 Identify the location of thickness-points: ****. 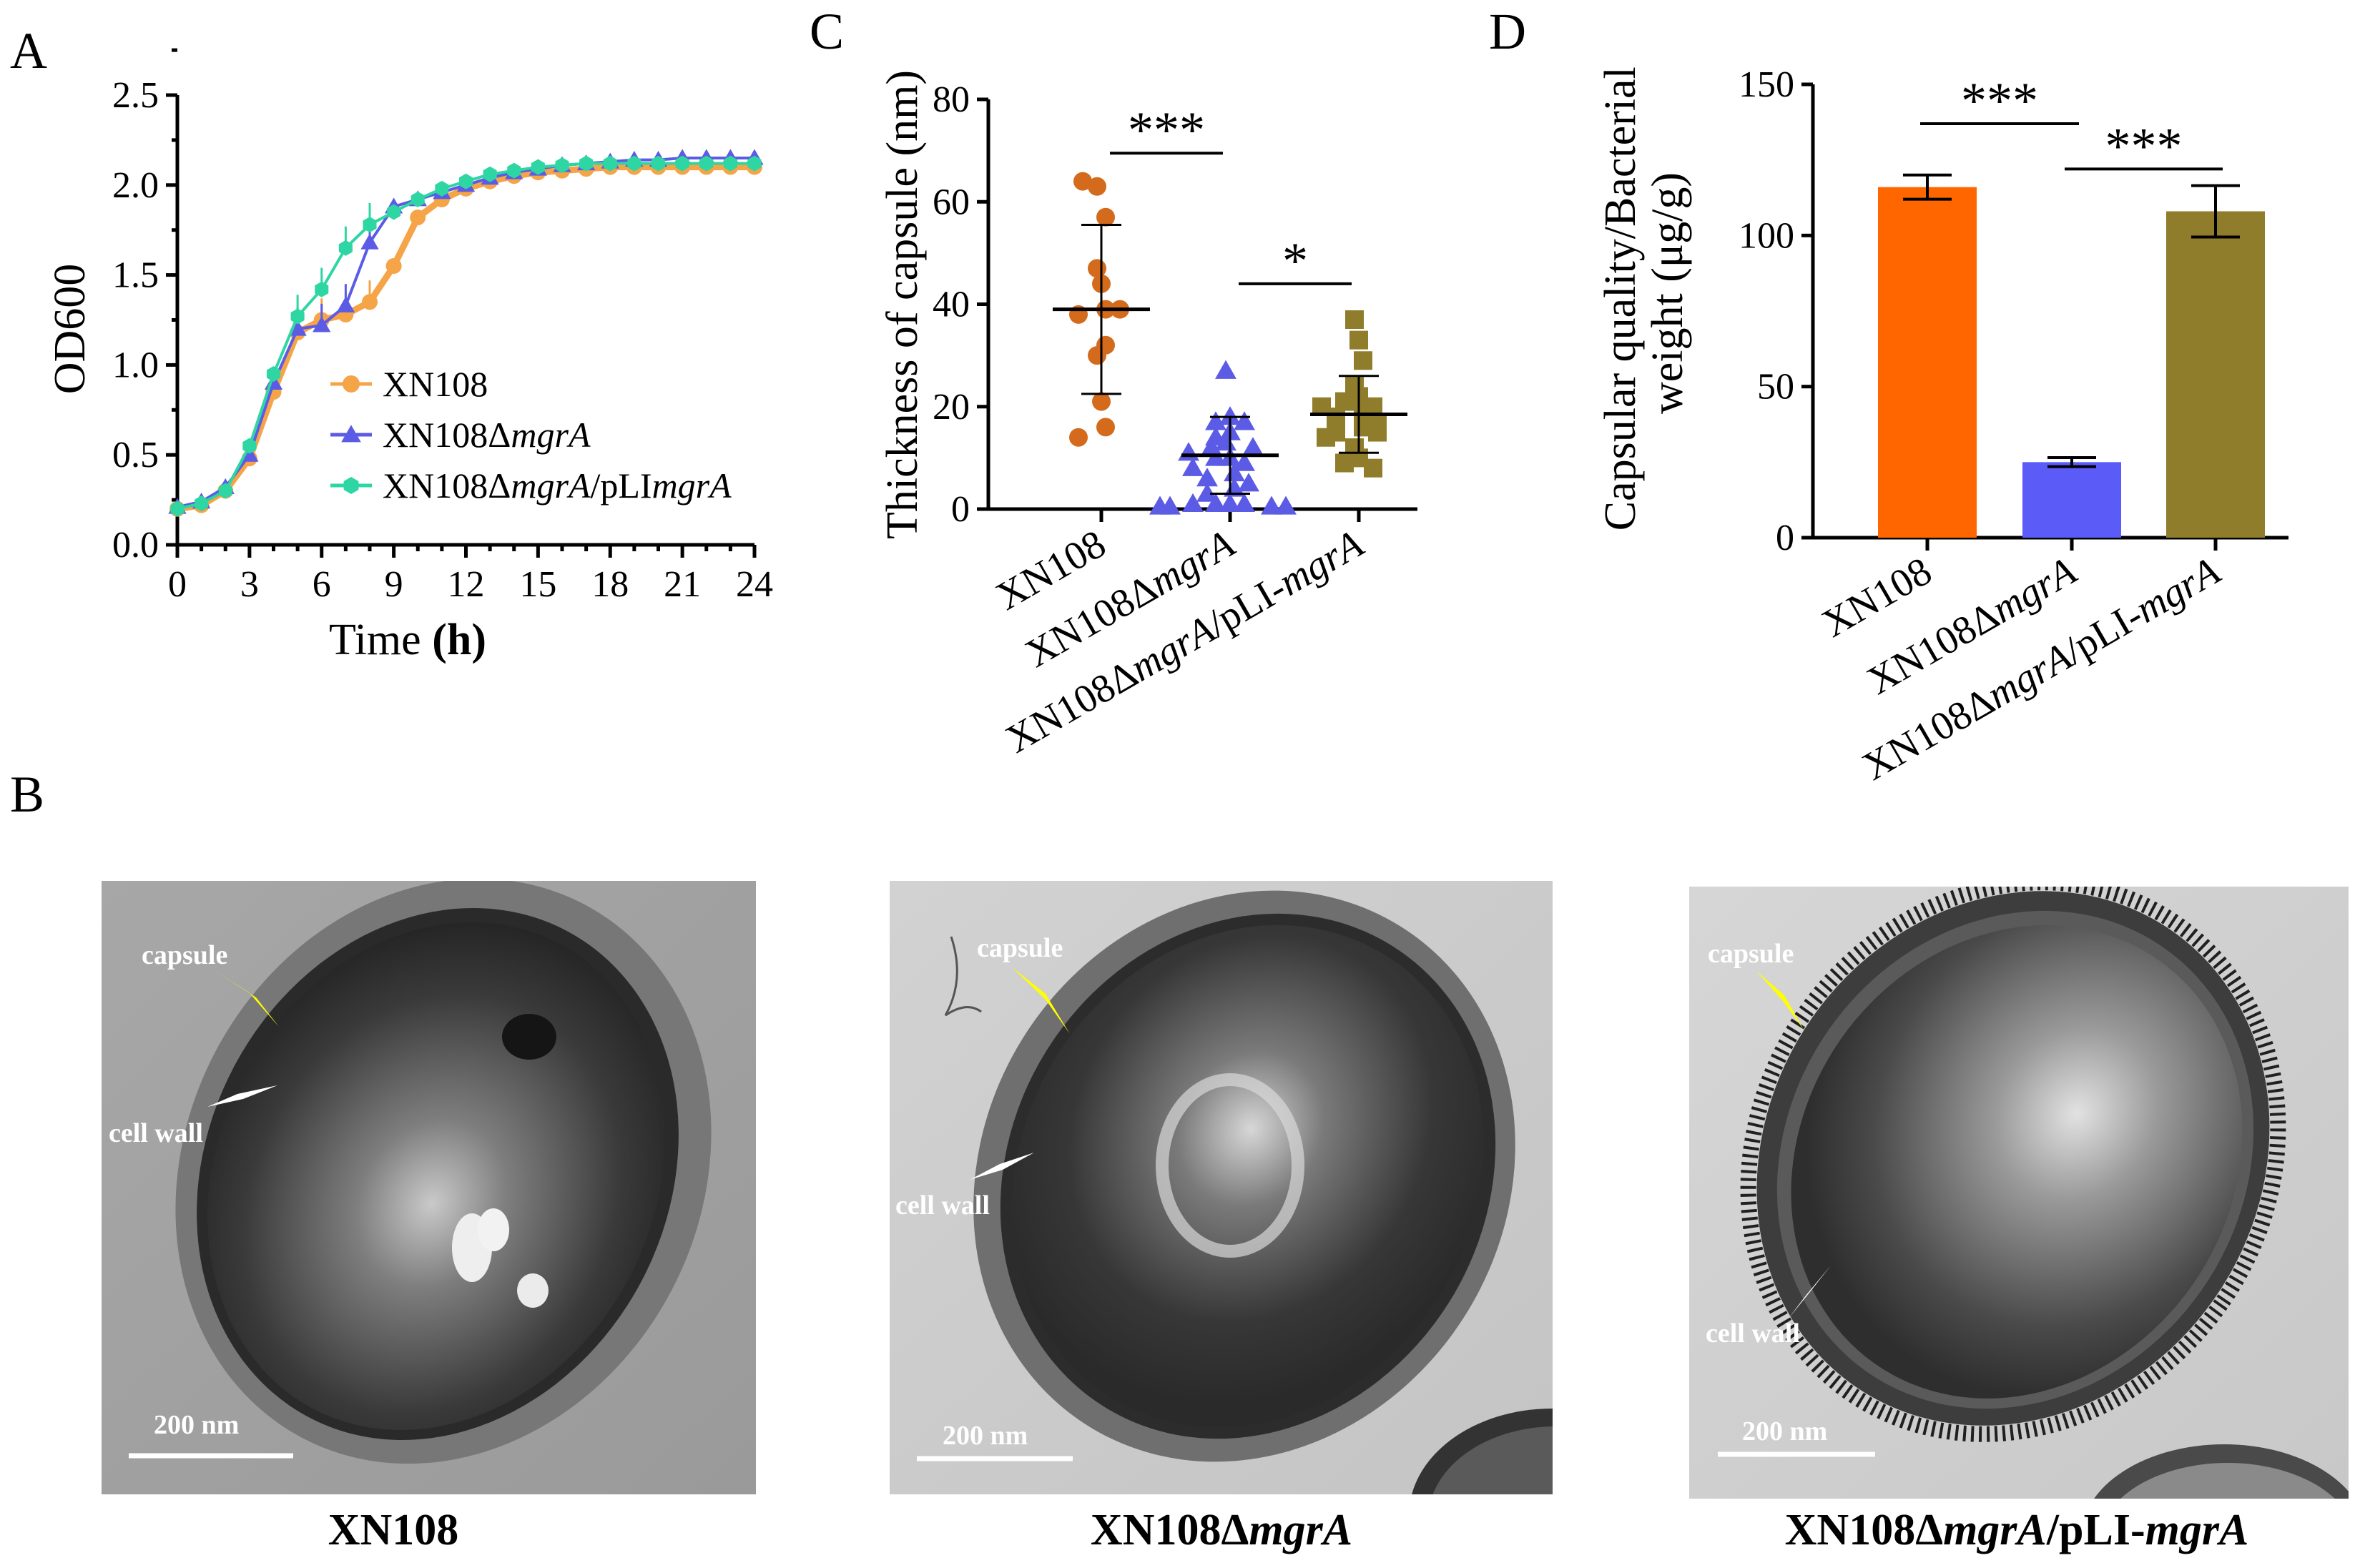
(1230, 308).